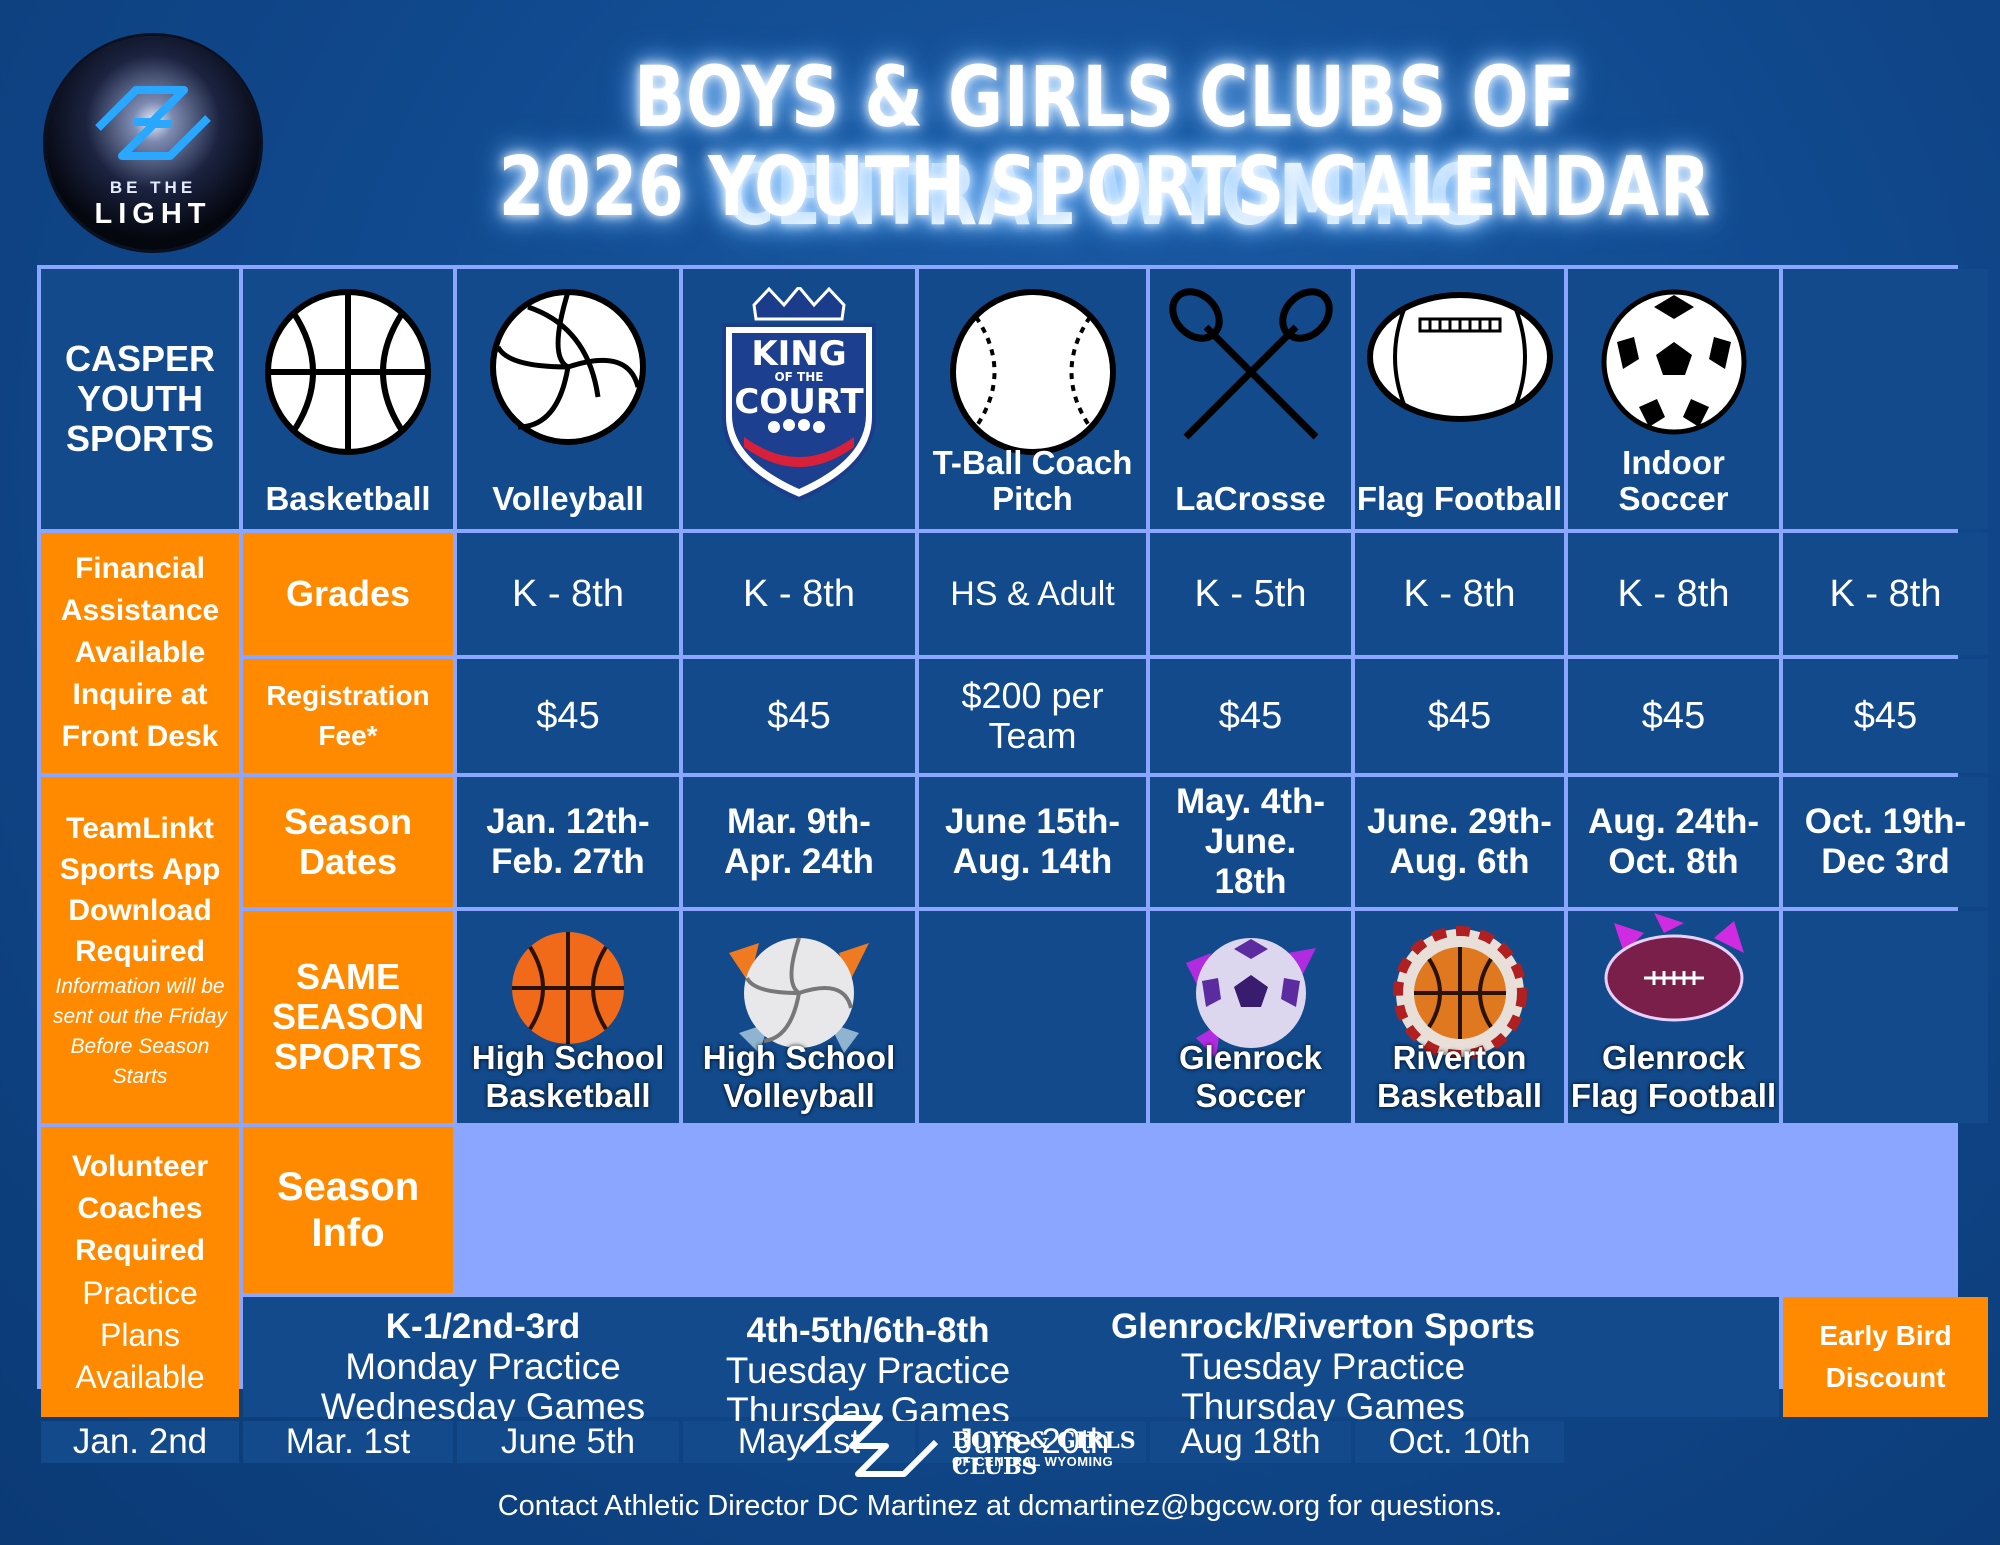  I want to click on row-label-early-bird: Early Bird Discount, so click(1885, 1357).